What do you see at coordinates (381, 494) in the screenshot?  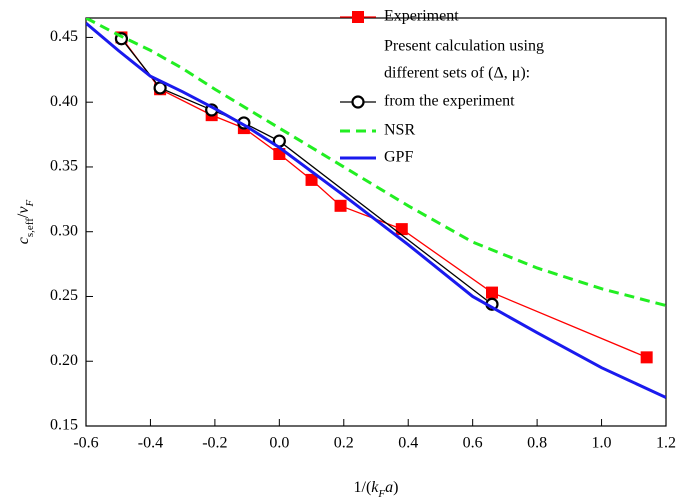 I see `x-label-part: F` at bounding box center [381, 494].